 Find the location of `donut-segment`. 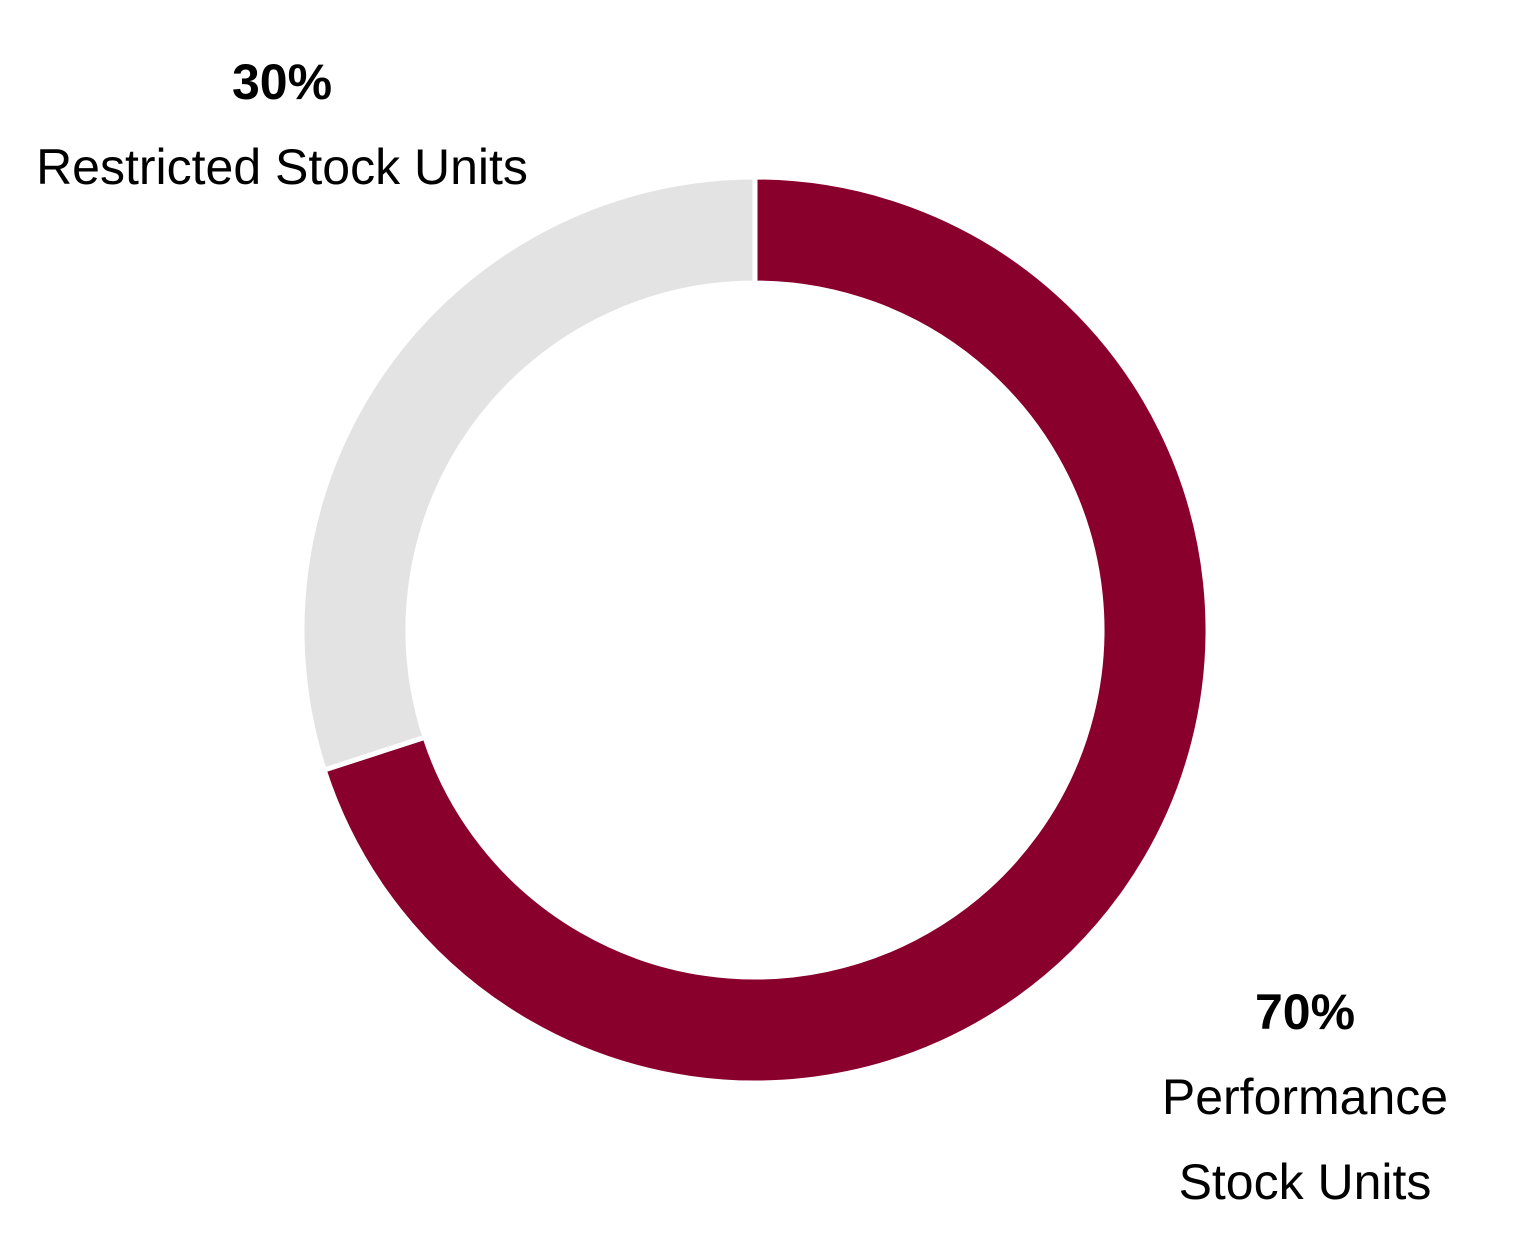

donut-segment is located at coordinates (528, 474).